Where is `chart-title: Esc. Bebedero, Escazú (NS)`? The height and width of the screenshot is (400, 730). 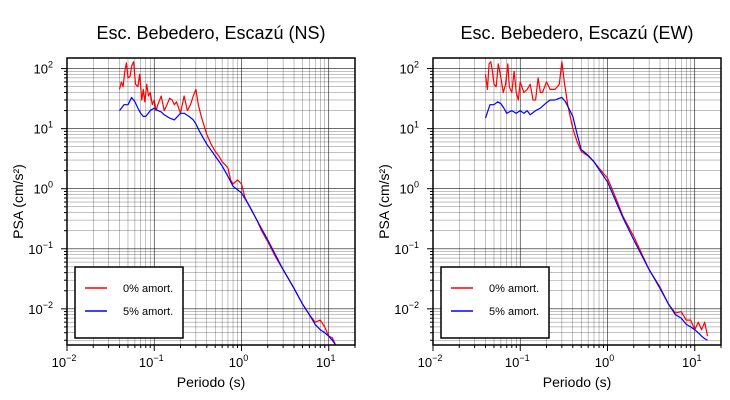 chart-title: Esc. Bebedero, Escazú (NS) is located at coordinates (210, 33).